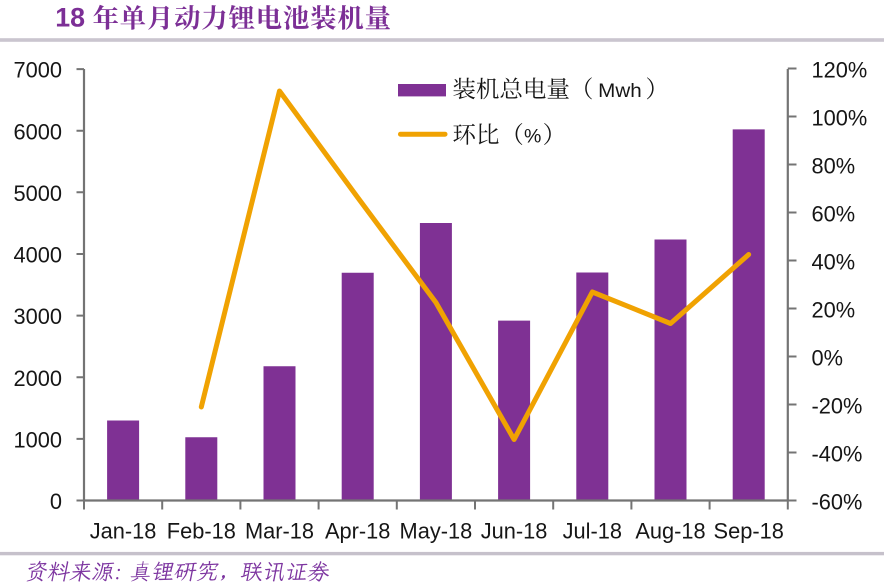 The image size is (884, 586). Describe the element at coordinates (357, 530) in the screenshot. I see `svg-text: Apr-18` at that location.